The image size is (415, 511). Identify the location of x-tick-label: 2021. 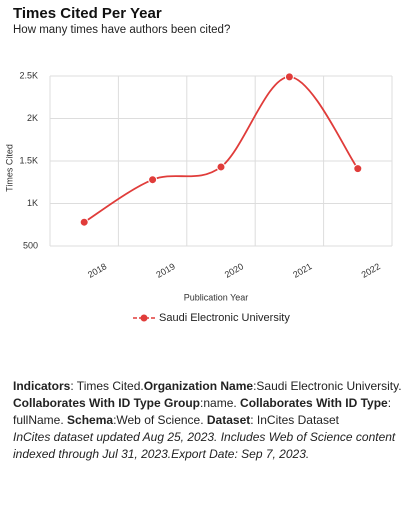
(302, 270).